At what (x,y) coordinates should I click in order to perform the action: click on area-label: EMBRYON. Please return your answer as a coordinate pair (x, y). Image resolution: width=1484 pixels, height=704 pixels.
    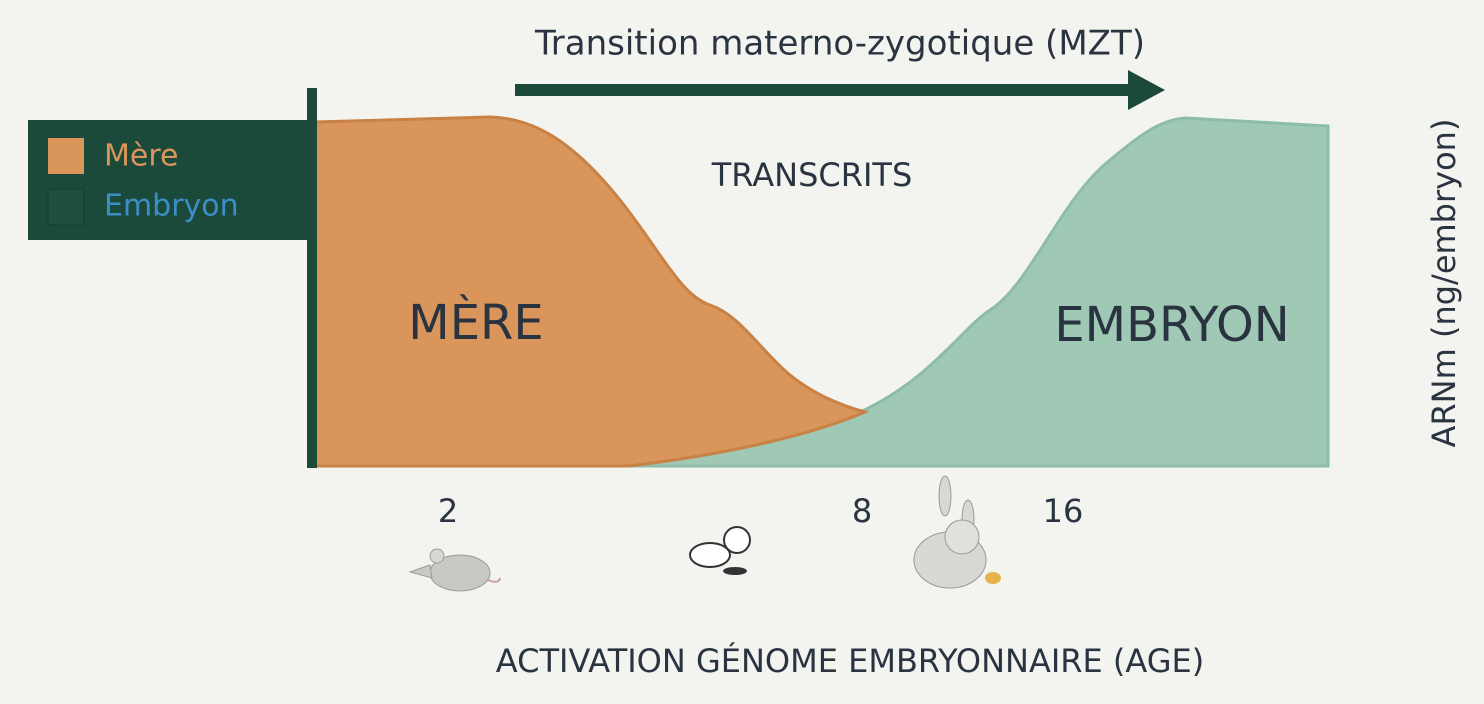
    Looking at the image, I should click on (1171, 325).